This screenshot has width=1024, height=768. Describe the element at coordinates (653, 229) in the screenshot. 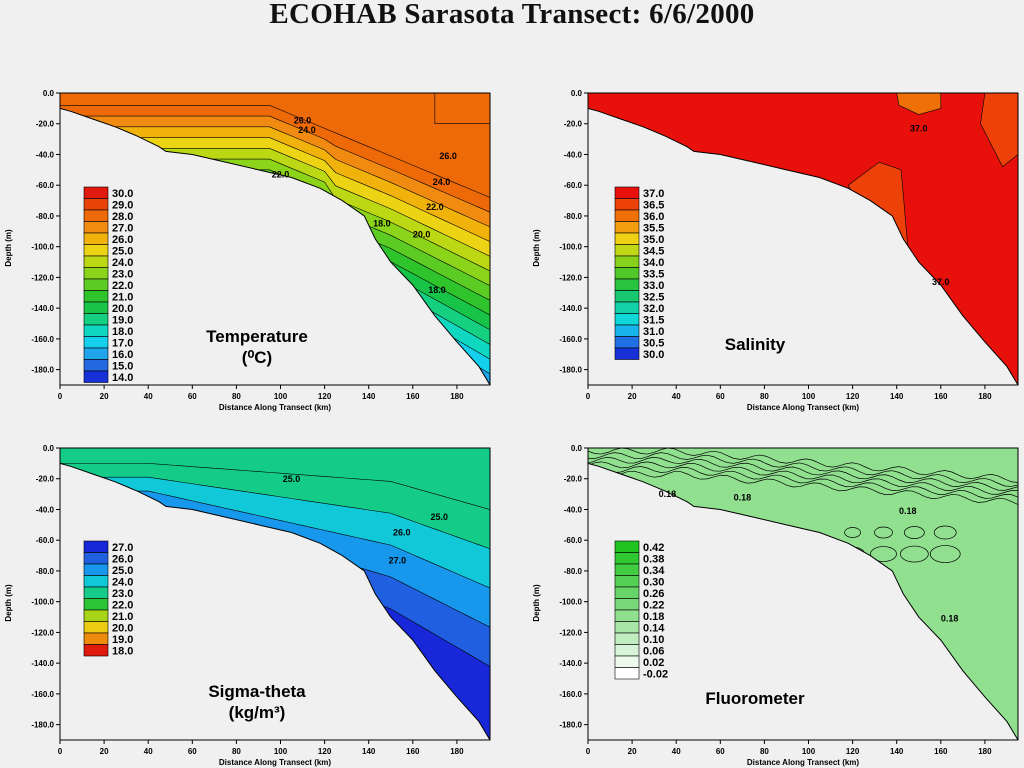

I see `legend-label: 35.5` at that location.